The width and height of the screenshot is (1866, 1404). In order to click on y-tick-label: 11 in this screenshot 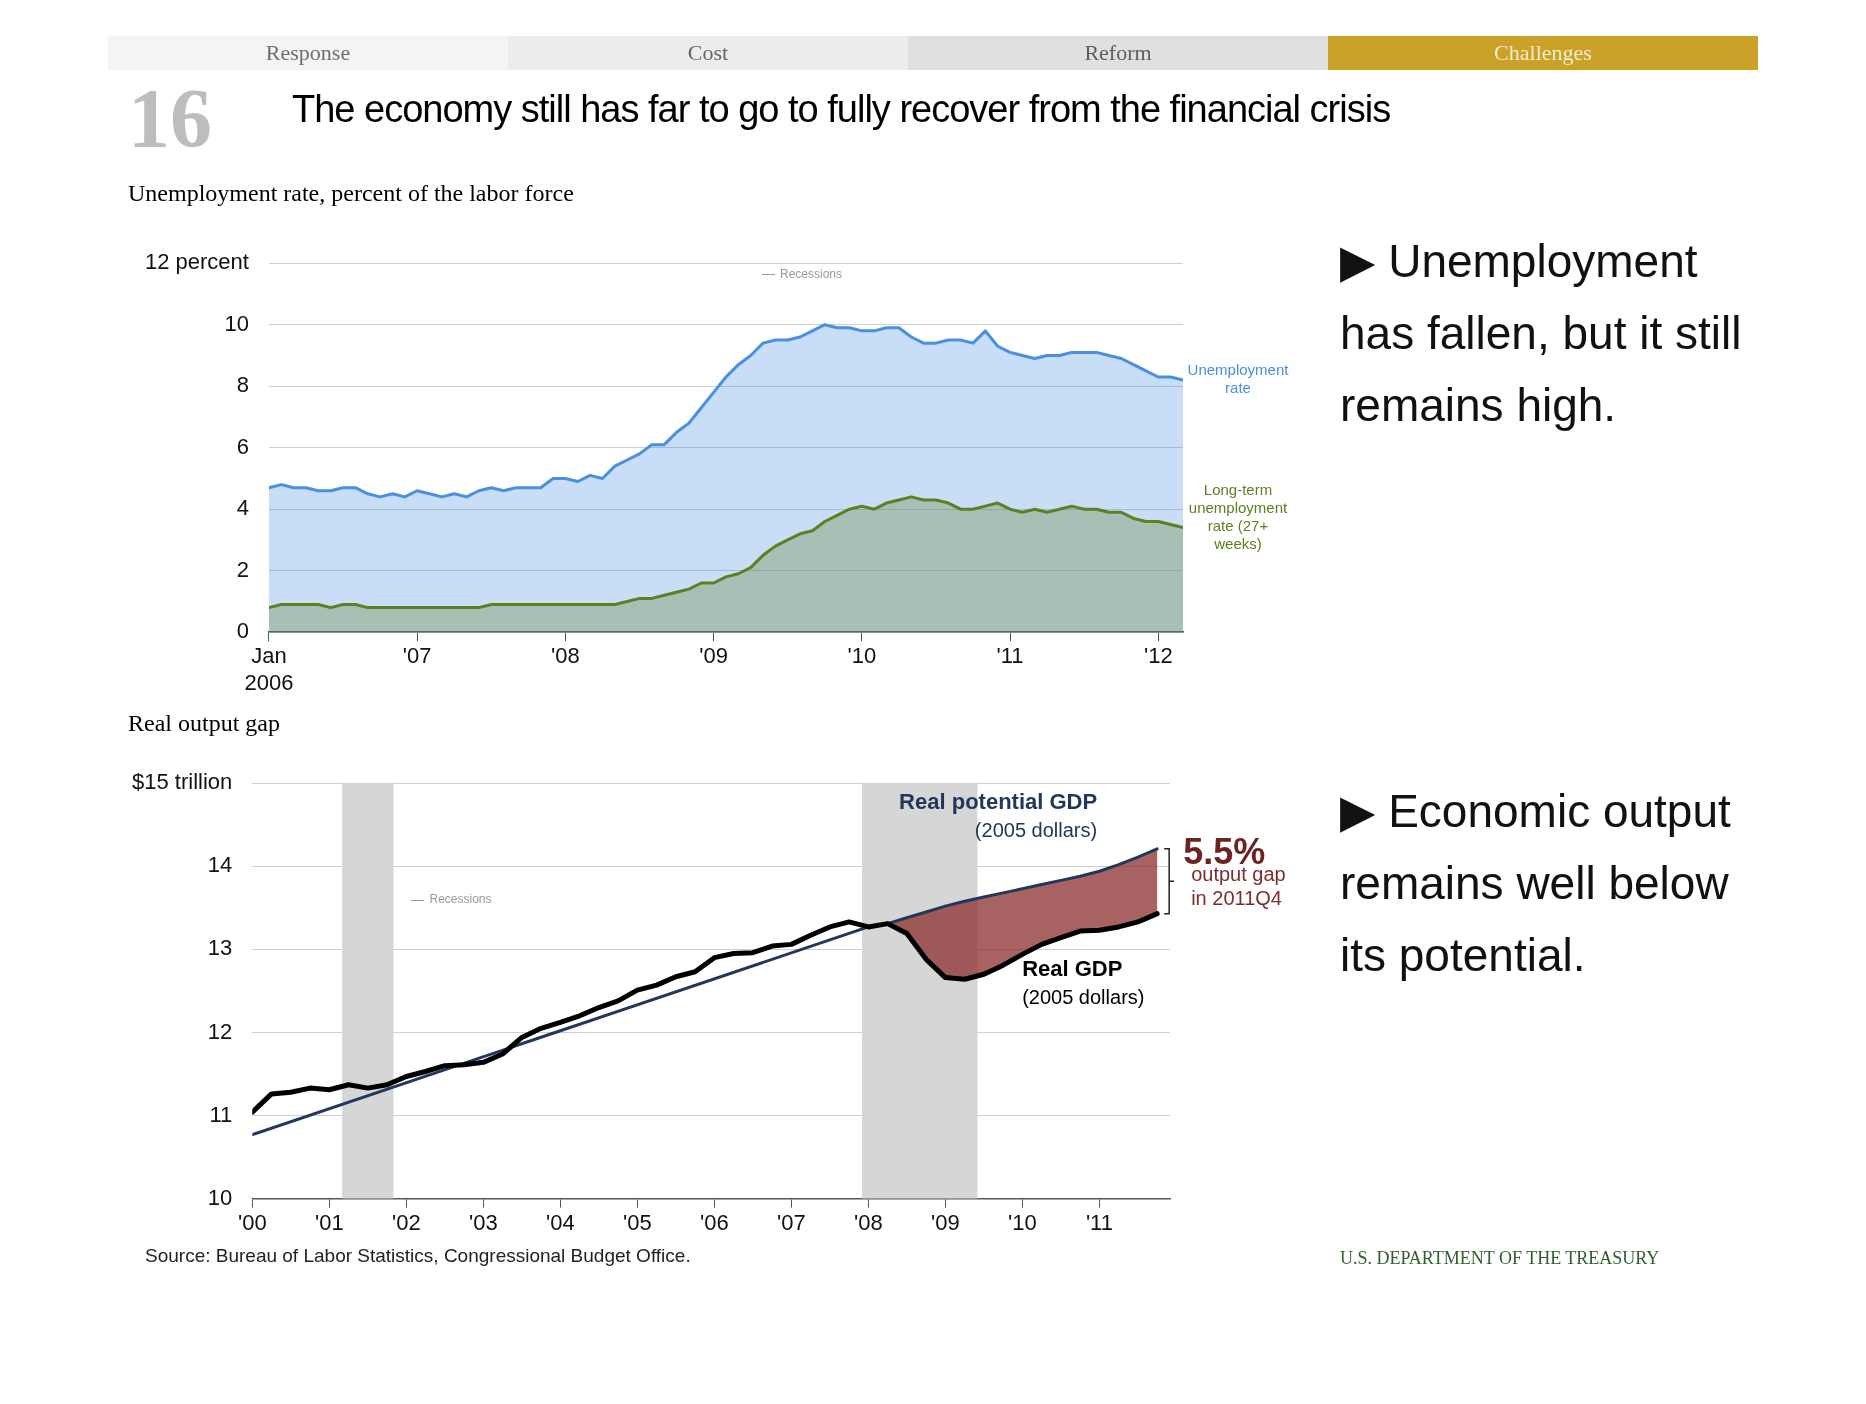, I will do `click(221, 1114)`.